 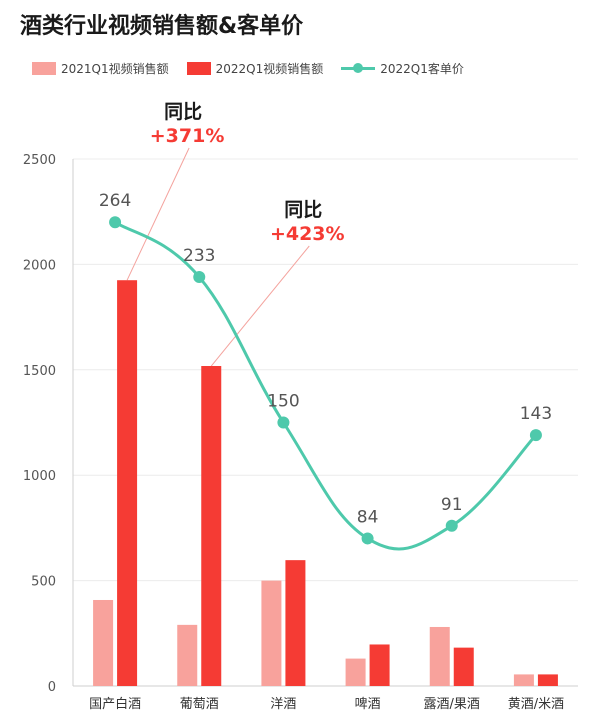 I want to click on unit-price-label: 150, so click(x=283, y=402).